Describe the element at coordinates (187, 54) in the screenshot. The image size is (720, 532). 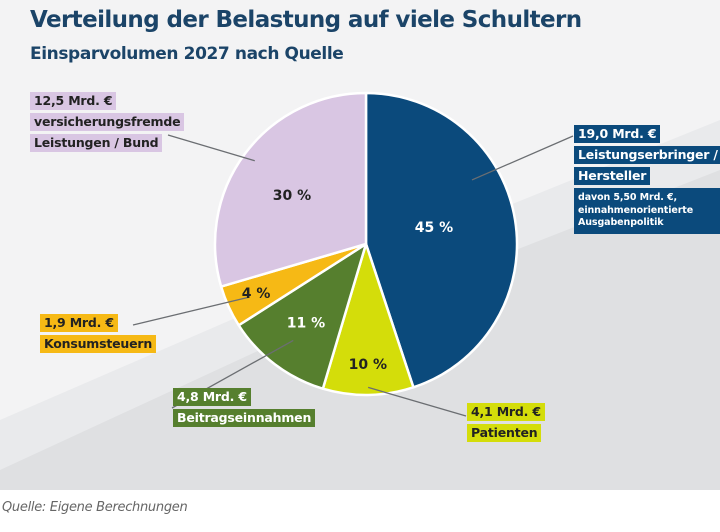
I see `chart-subtitle: Einsparvolumen 2027 nach Quelle` at that location.